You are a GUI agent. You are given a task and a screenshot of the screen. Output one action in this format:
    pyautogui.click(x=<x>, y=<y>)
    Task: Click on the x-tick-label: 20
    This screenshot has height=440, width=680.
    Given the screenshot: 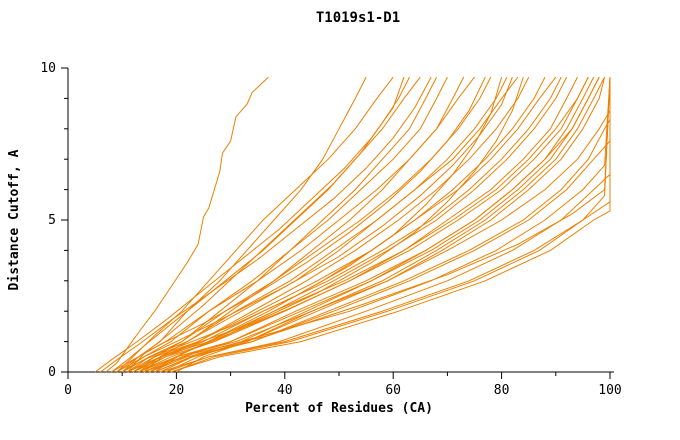 What is the action you would take?
    pyautogui.click(x=177, y=390)
    